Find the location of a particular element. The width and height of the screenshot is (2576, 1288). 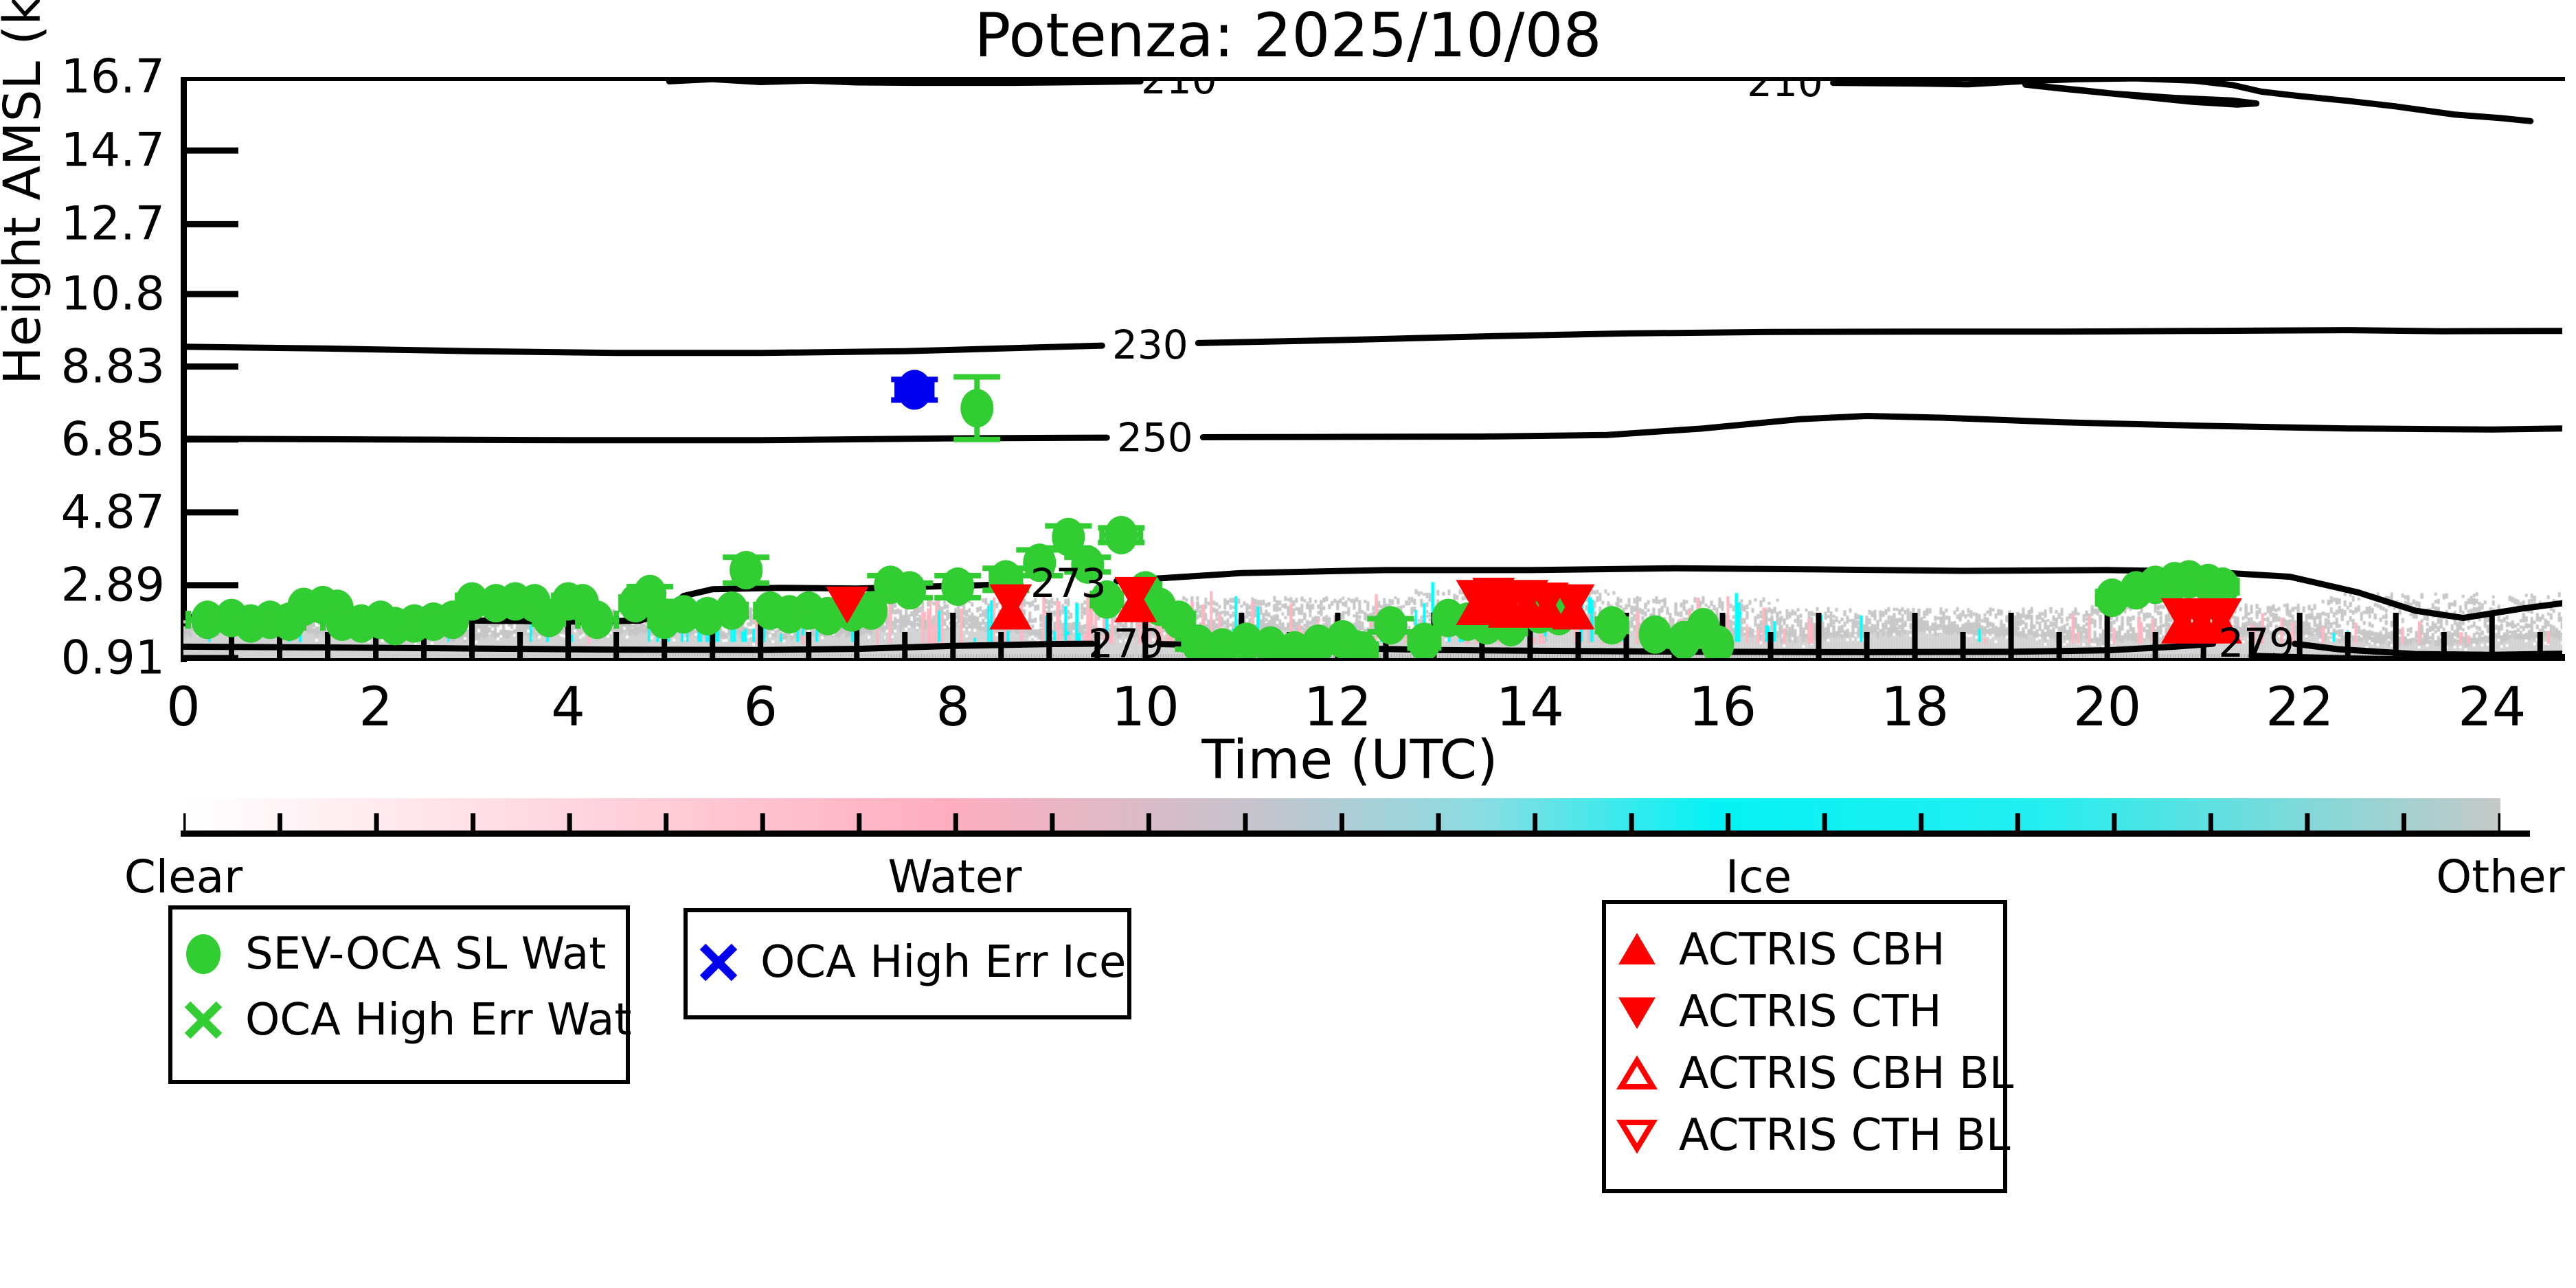

colorbar-label-other: Other is located at coordinates (2500, 876).